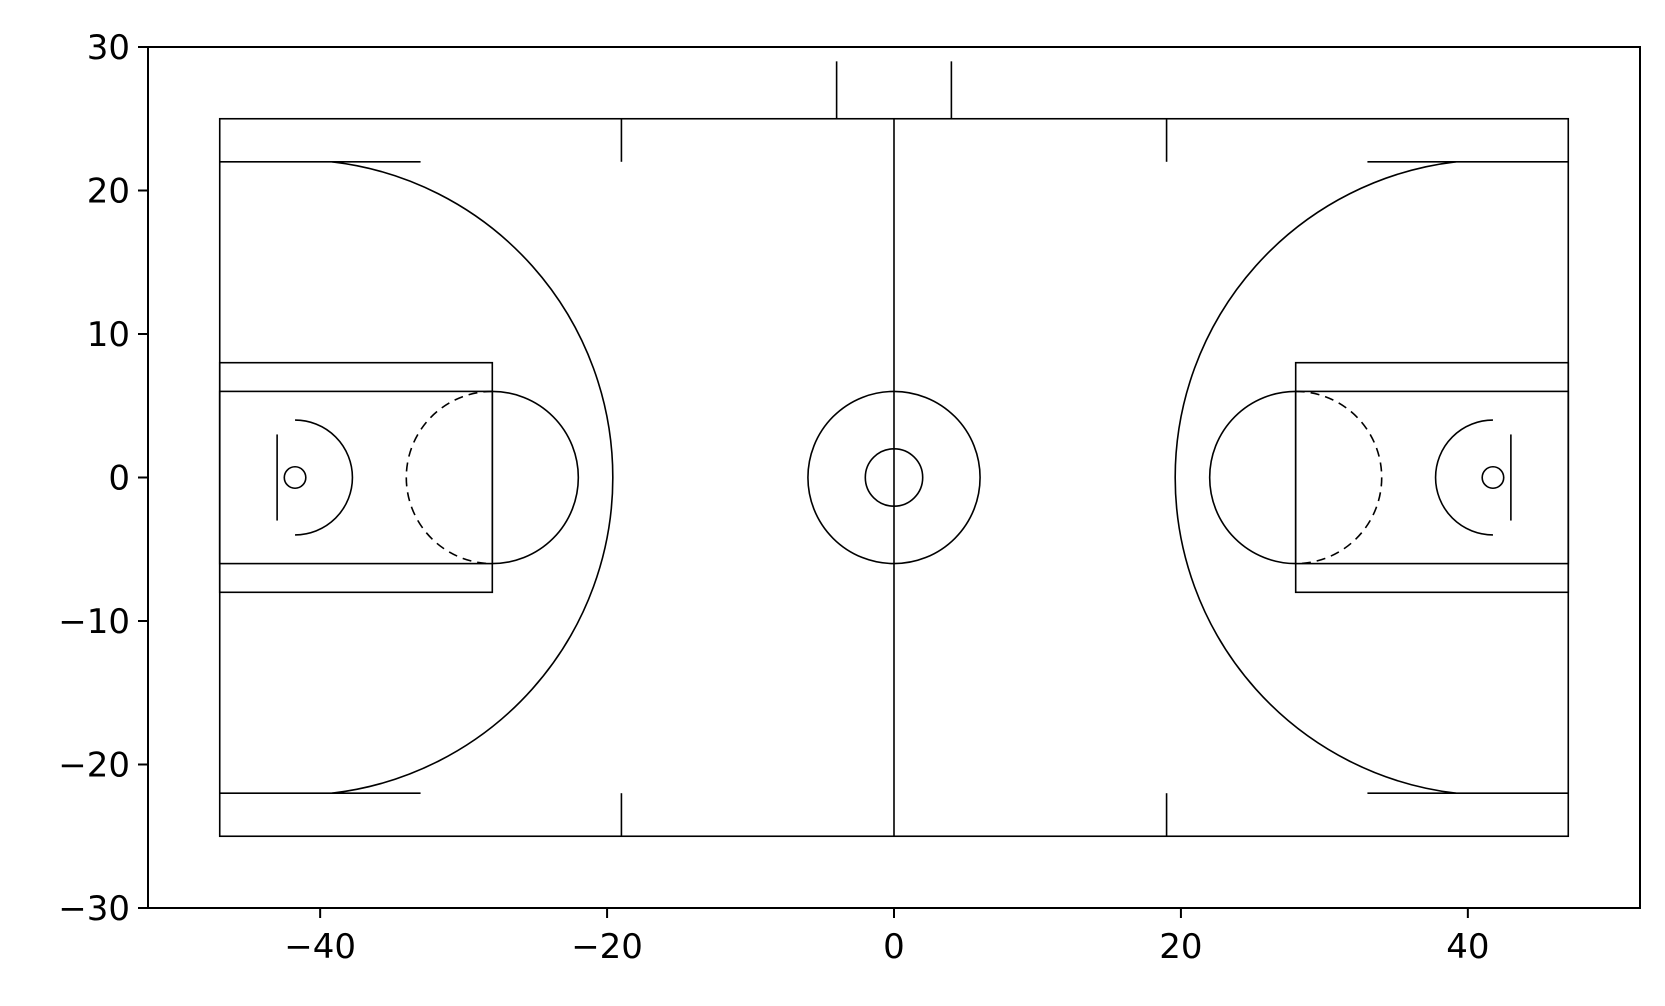 The image size is (1665, 1006). I want to click on ft-circle-solid-right, so click(1252, 477).